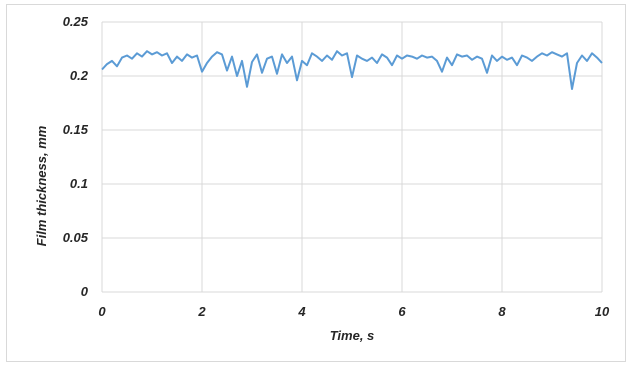 The width and height of the screenshot is (634, 367). What do you see at coordinates (76, 156) in the screenshot?
I see `y-tick-labels: 0 0.05 0.1 0.15 0.2 0.25` at bounding box center [76, 156].